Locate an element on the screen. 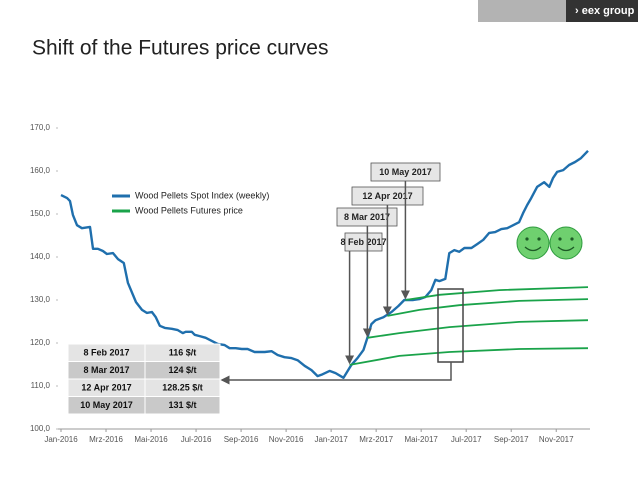 This screenshot has height=479, width=638. table-text: 10 May 2017 is located at coordinates (106, 405).